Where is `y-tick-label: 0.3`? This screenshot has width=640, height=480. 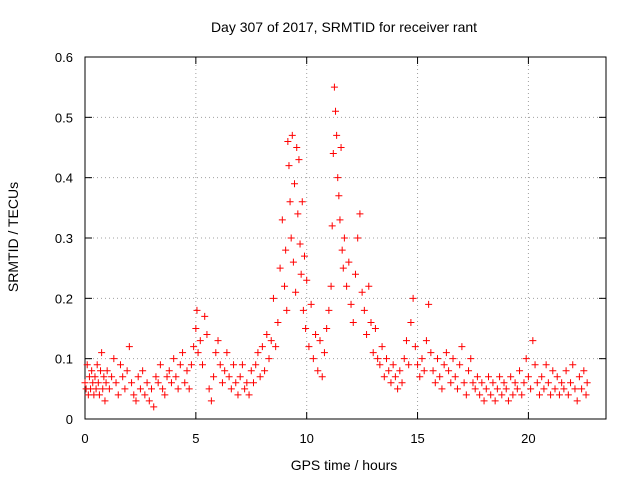
y-tick-label: 0.3 is located at coordinates (64, 238).